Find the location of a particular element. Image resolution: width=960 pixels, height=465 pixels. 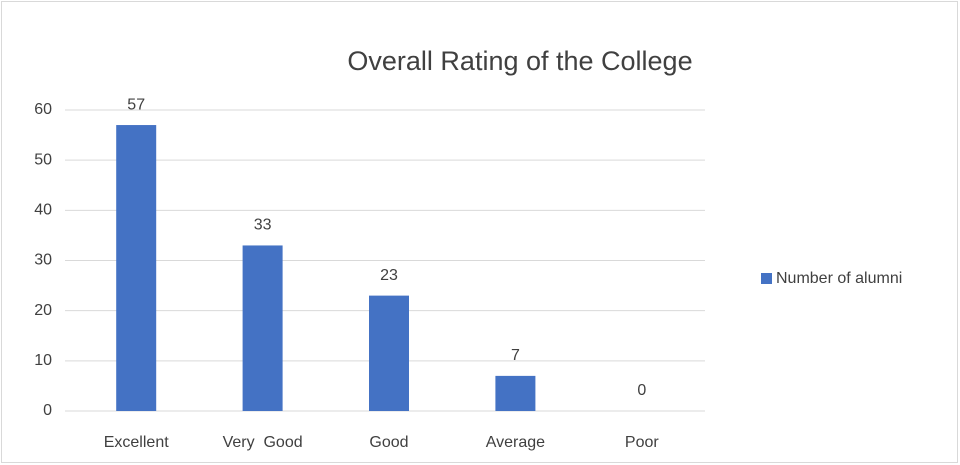

x-tick-label: Poor is located at coordinates (642, 442).